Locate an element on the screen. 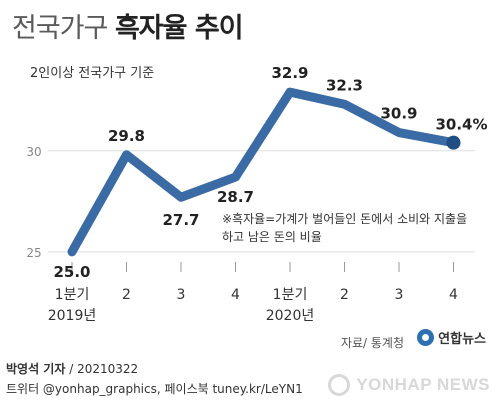  data-label-1: 29.8 is located at coordinates (126, 136).